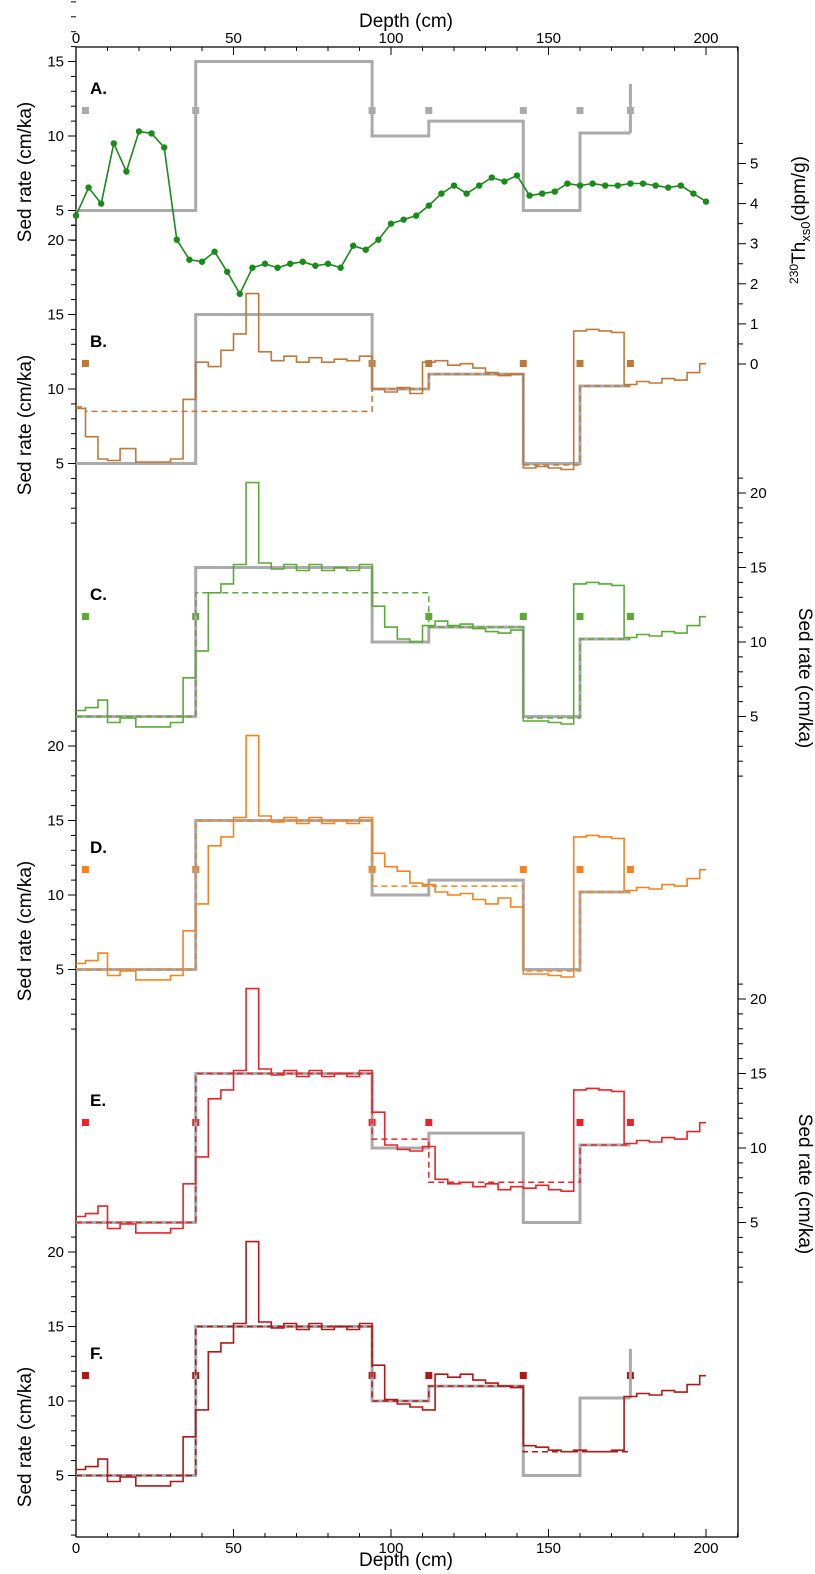 Image resolution: width=815 pixels, height=1574 pixels. Describe the element at coordinates (233, 38) in the screenshot. I see `top-x-tick-label: 50` at that location.